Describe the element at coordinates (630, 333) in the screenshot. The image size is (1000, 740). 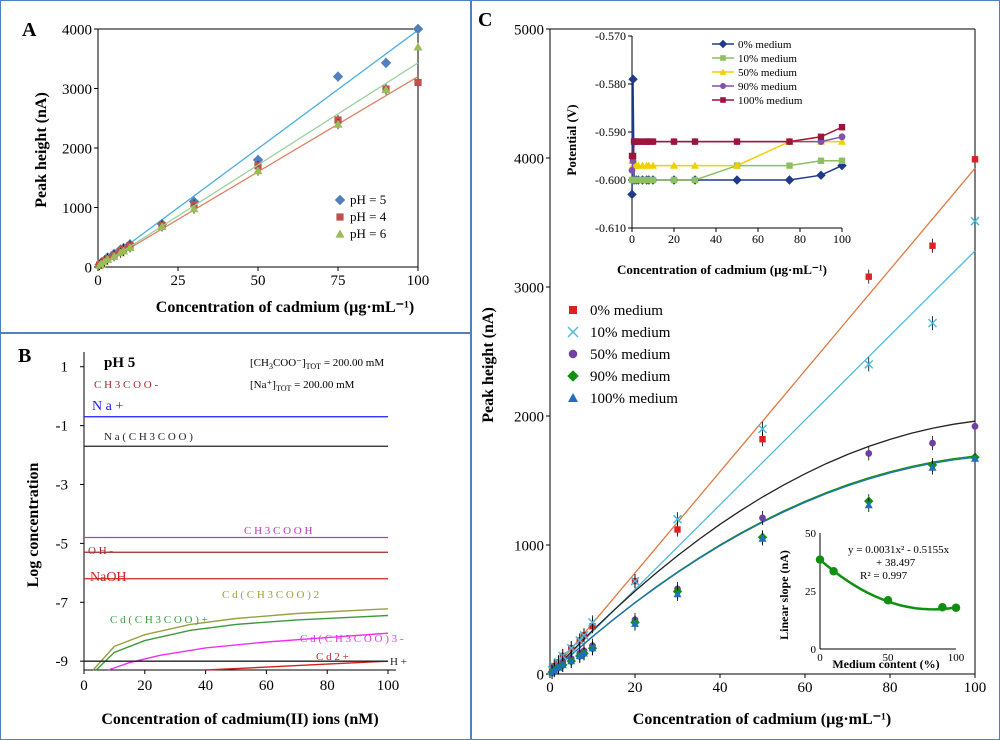
I see `panel-c-legend-label: 10% medium` at that location.